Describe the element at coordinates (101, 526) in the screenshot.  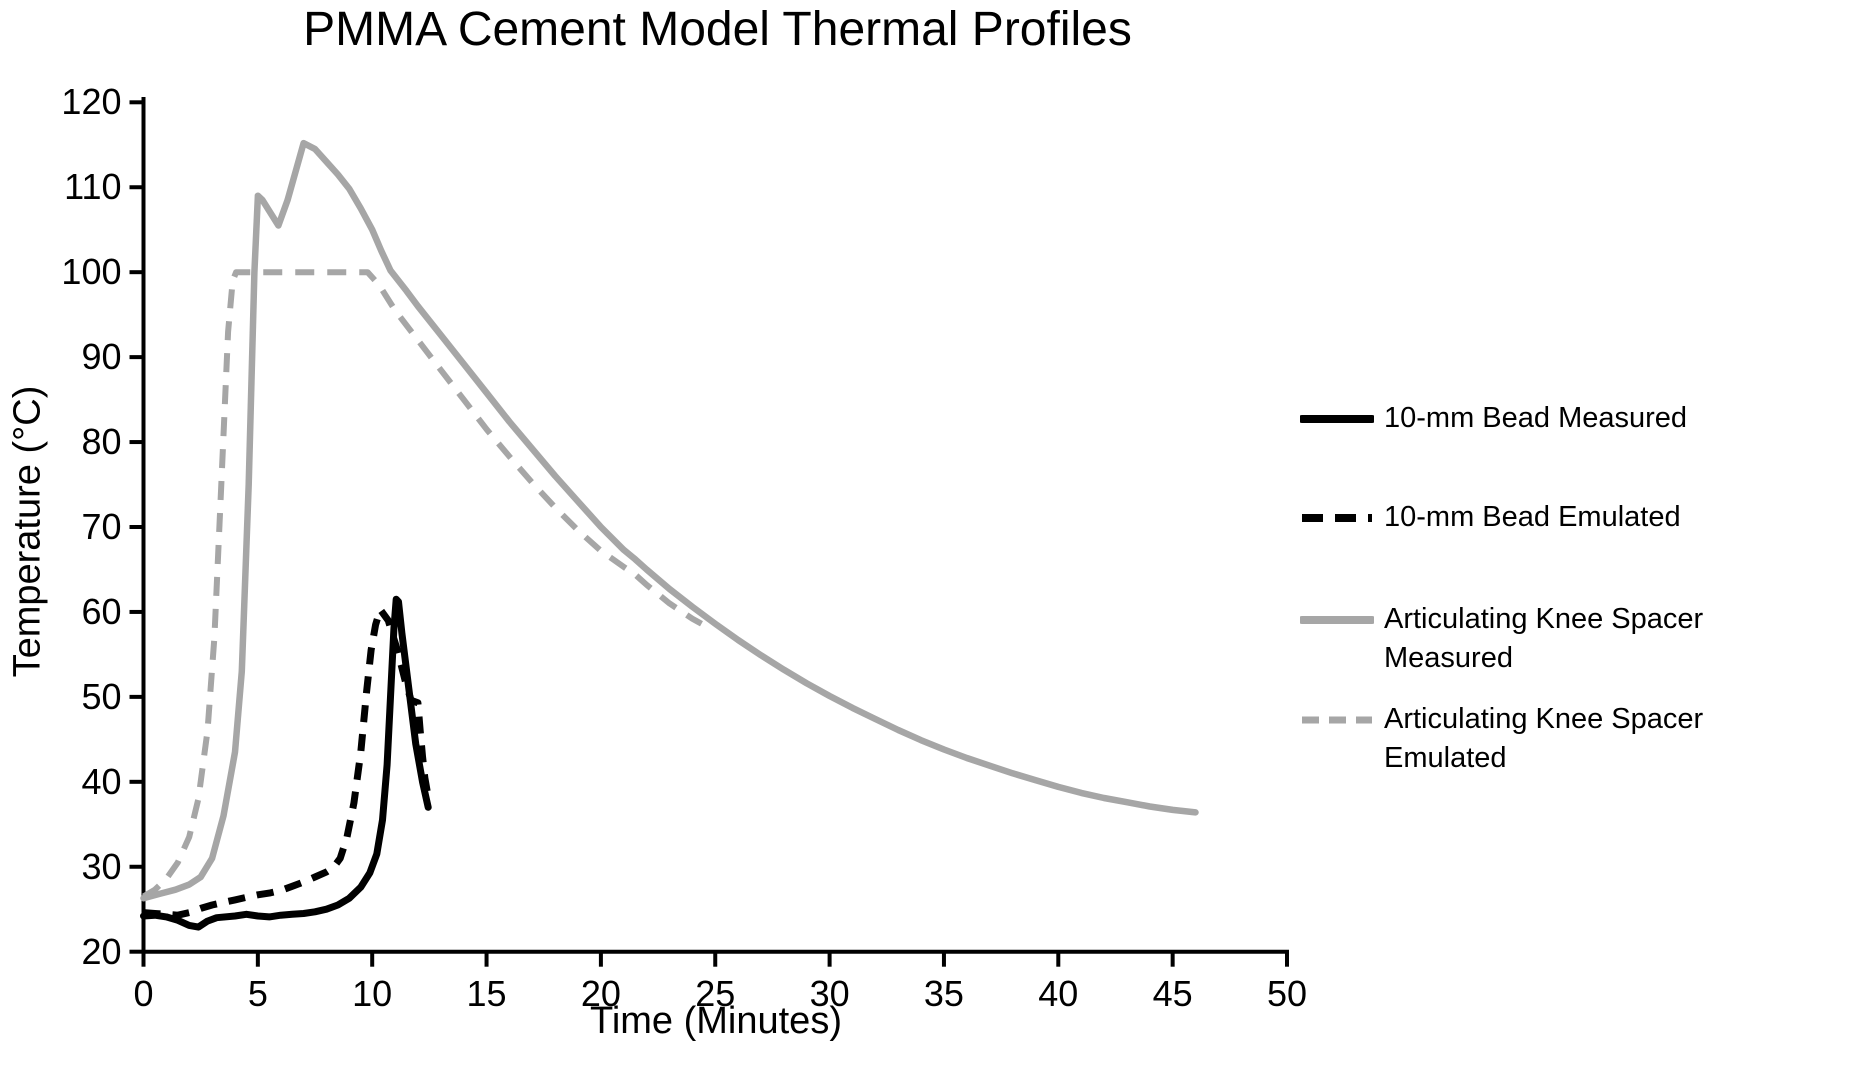
I see `y-tick-label: 70` at that location.